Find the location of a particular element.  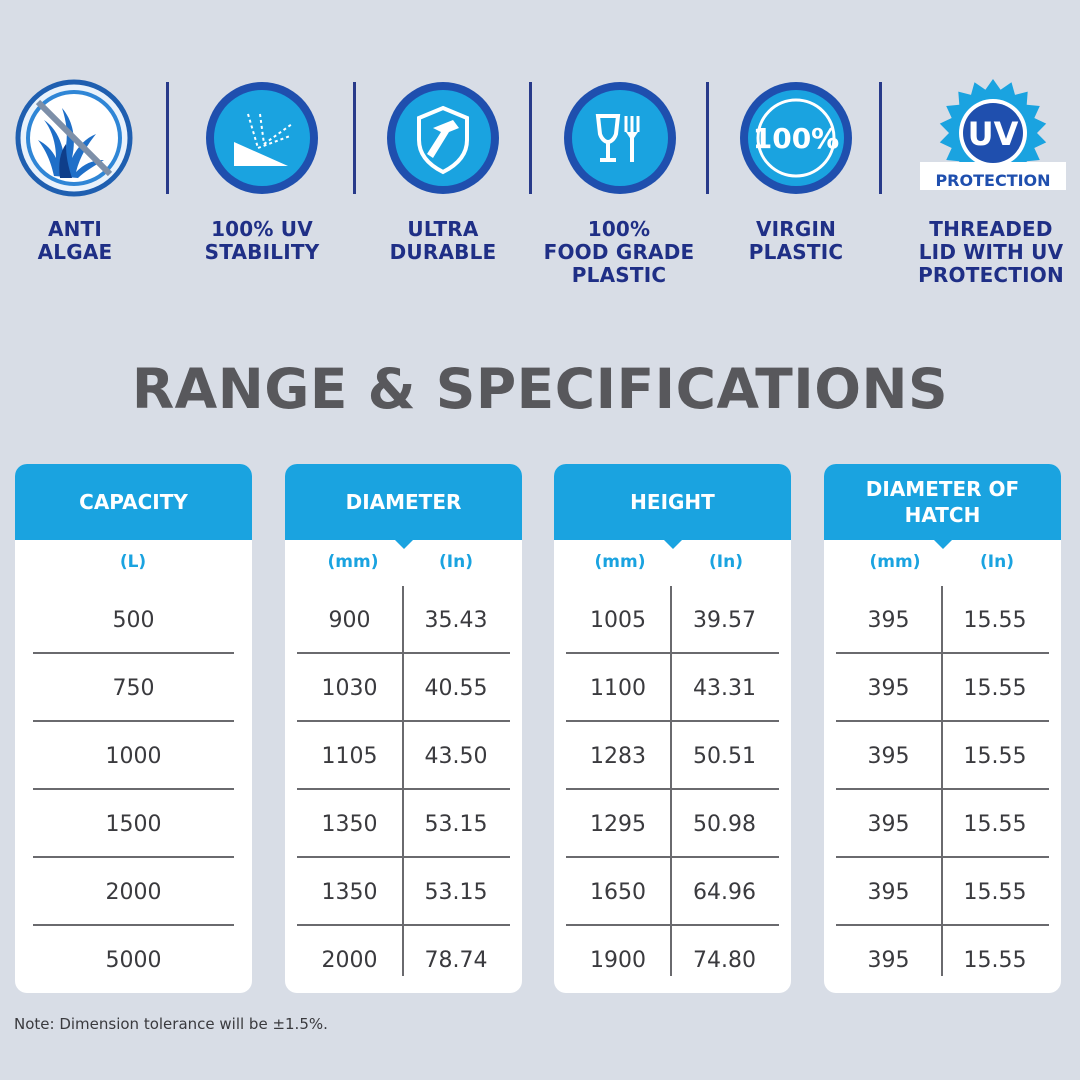

table-row: 1650 64.96 is located at coordinates (672, 892).